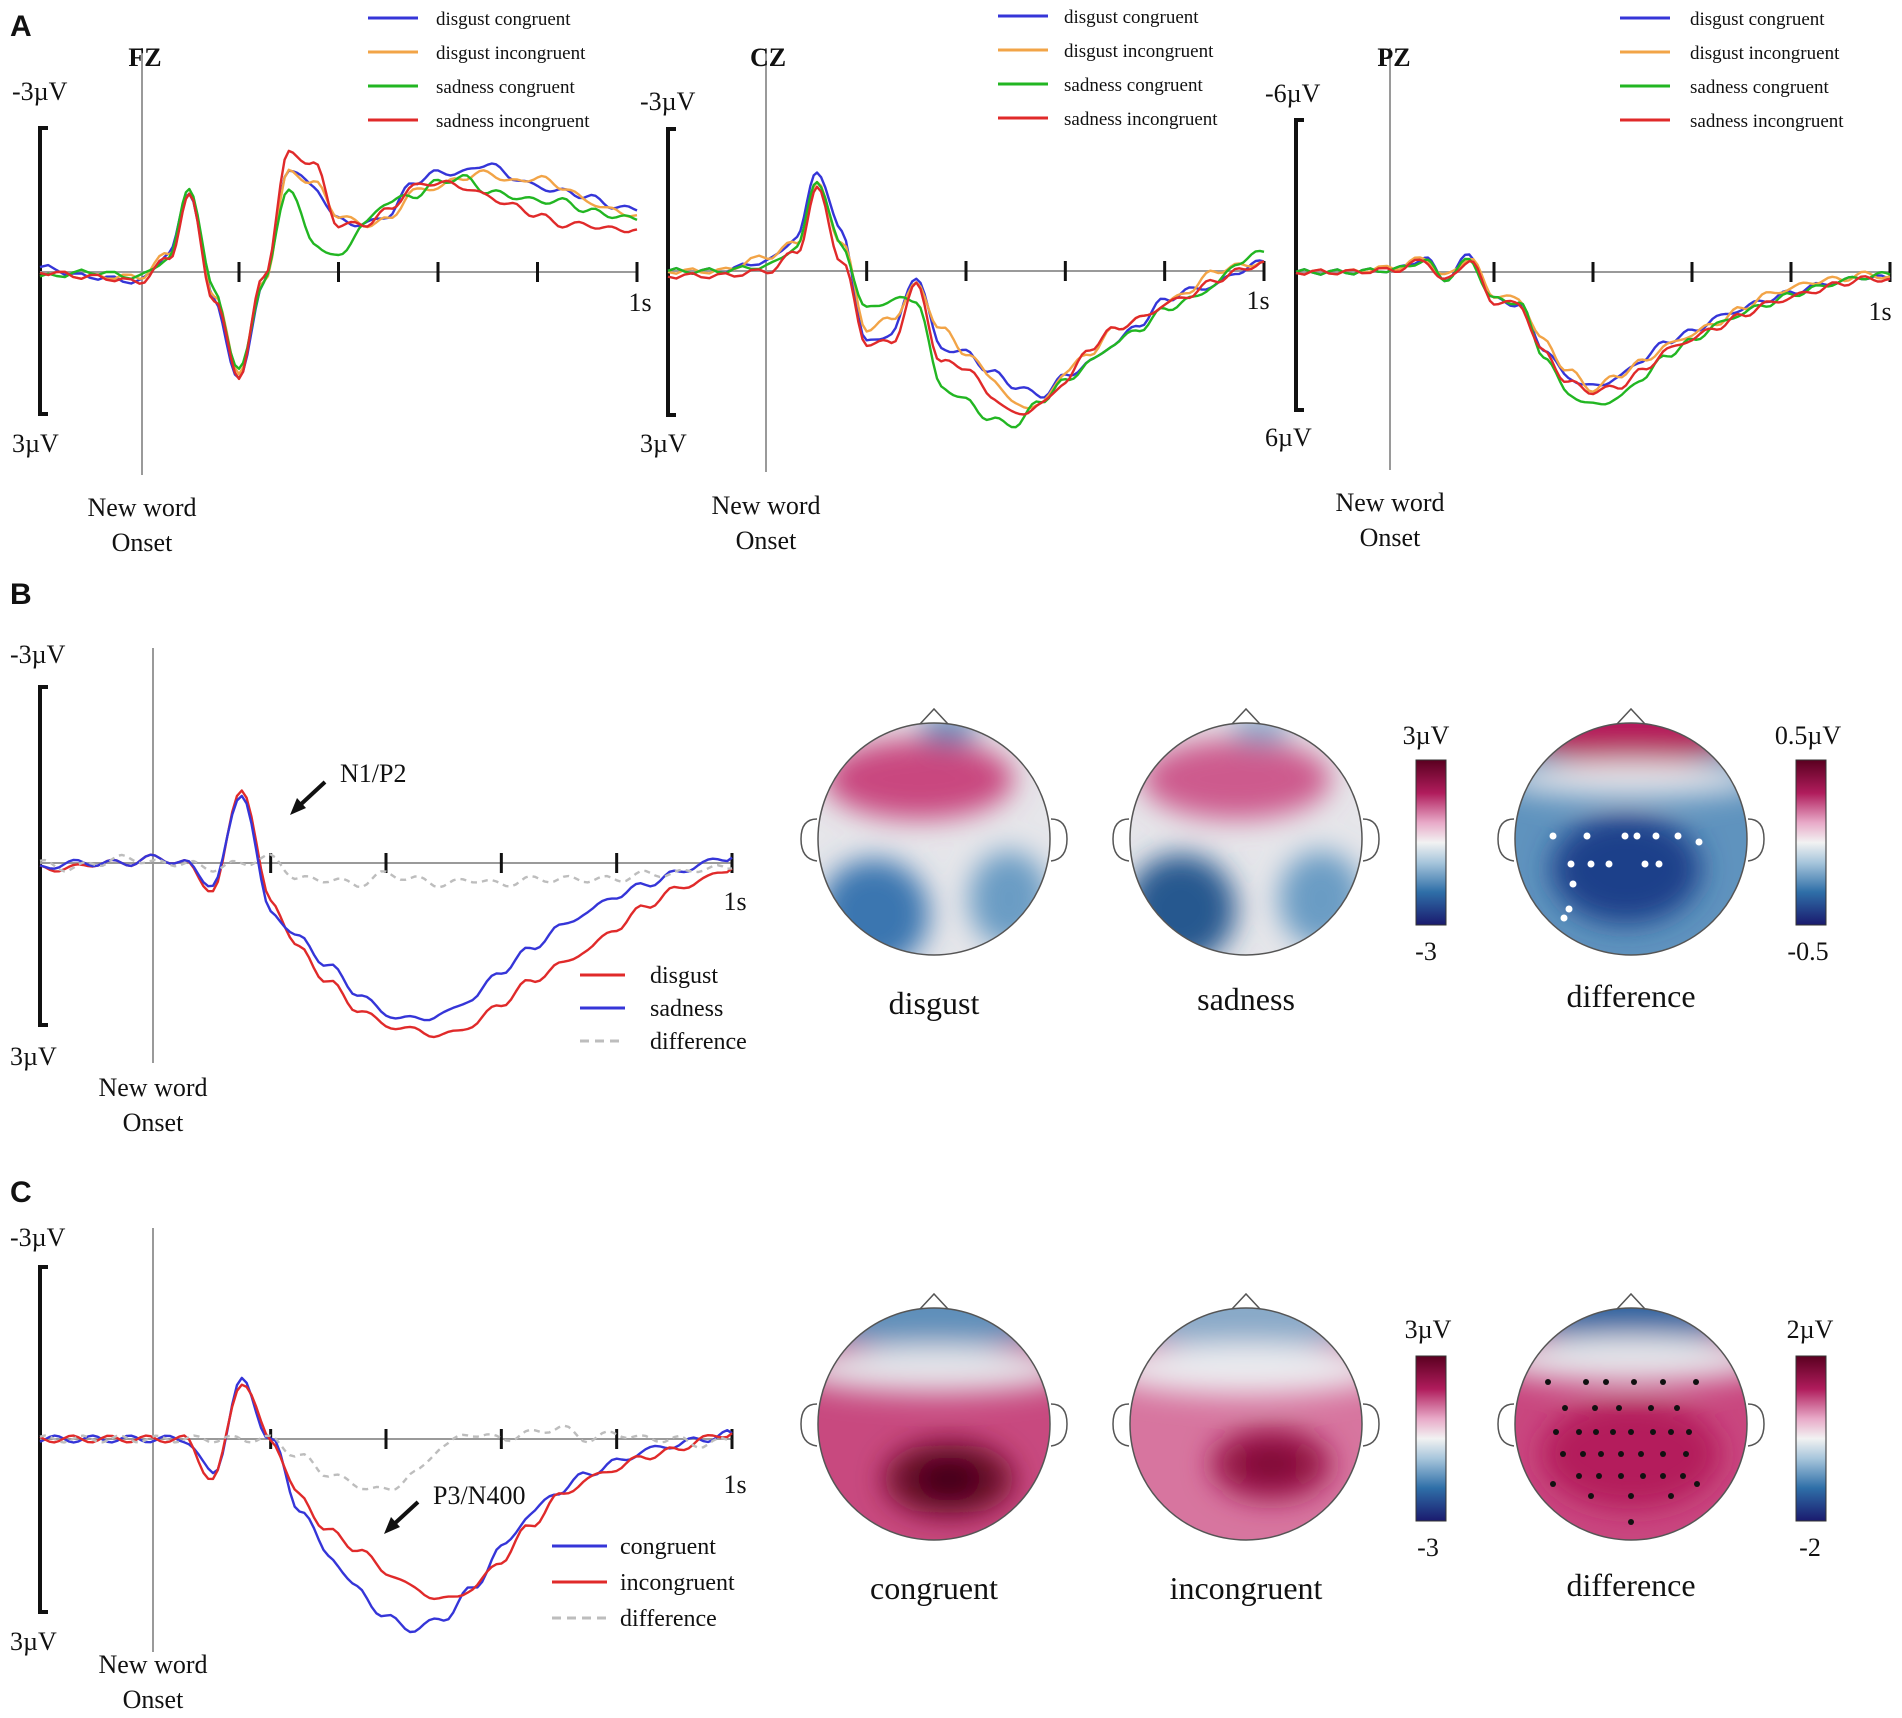  What do you see at coordinates (386, 871) in the screenshot?
I see `series-line-difference` at bounding box center [386, 871].